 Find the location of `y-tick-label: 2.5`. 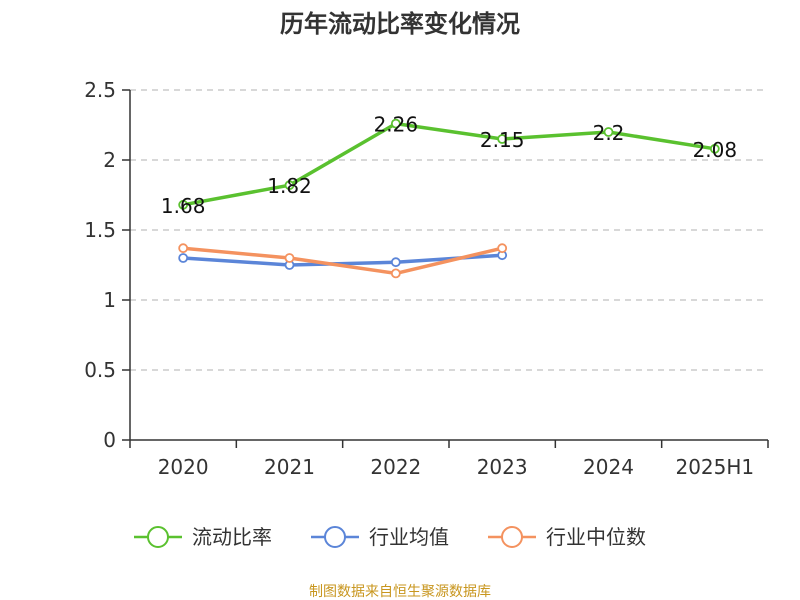

y-tick-label: 2.5 is located at coordinates (100, 90).